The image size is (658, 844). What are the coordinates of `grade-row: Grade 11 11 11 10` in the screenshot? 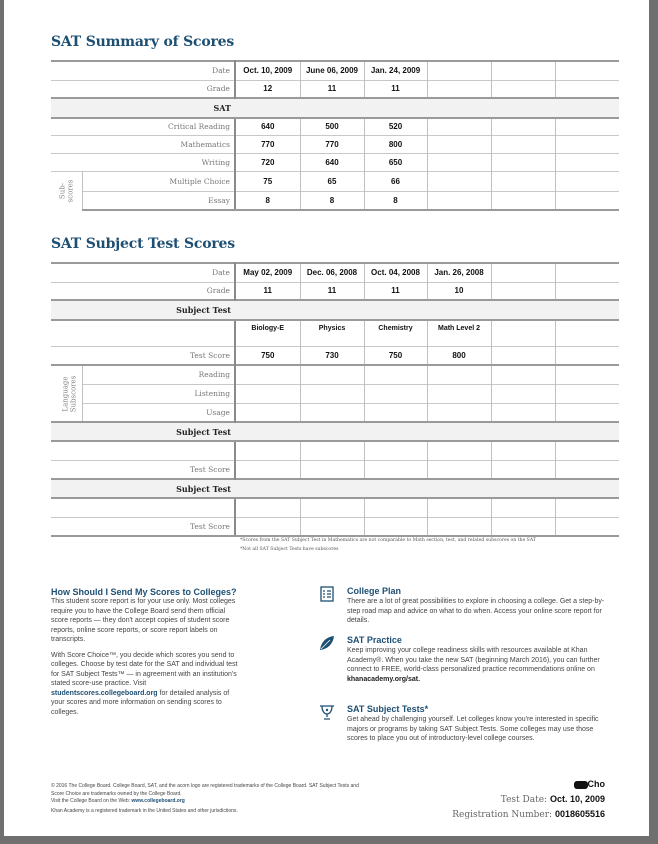 It's located at (335, 290).